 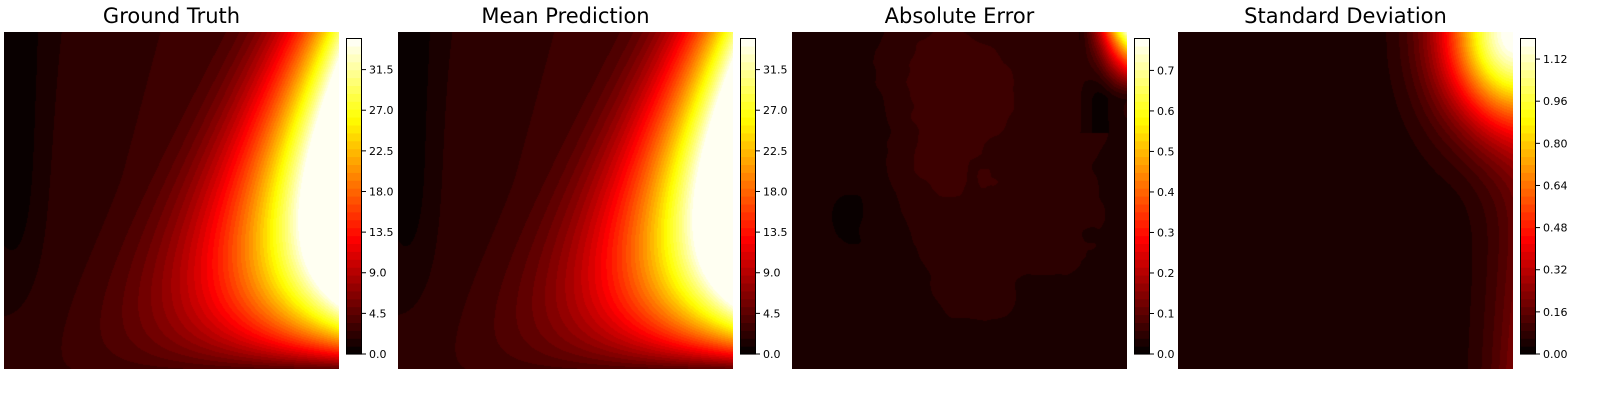 What do you see at coordinates (1555, 312) in the screenshot?
I see `colorbar-tick-label: 0.16` at bounding box center [1555, 312].